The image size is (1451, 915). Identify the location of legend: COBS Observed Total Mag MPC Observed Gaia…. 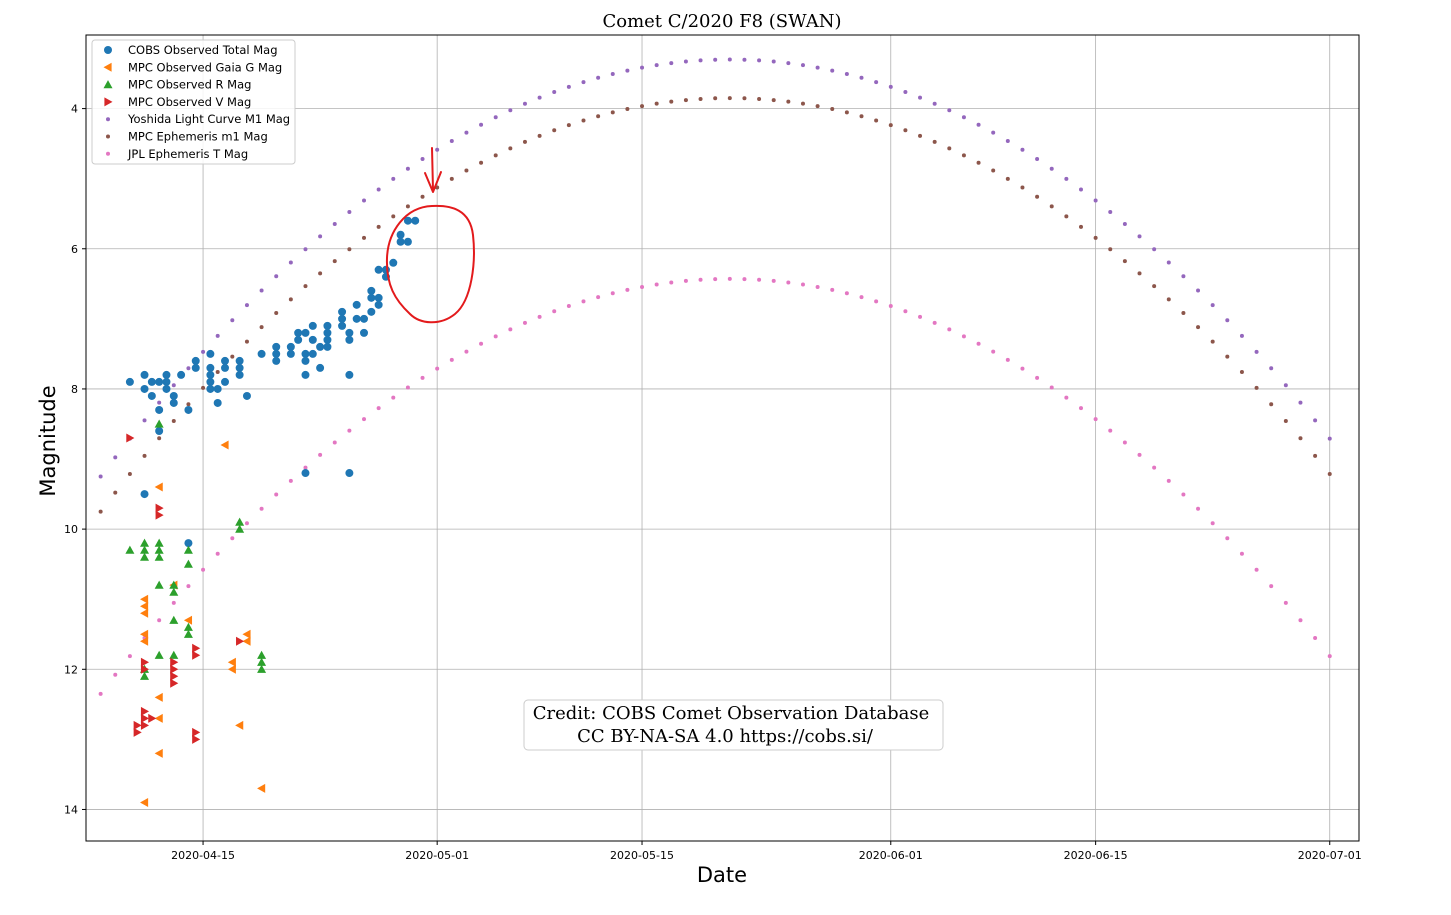
(193, 102).